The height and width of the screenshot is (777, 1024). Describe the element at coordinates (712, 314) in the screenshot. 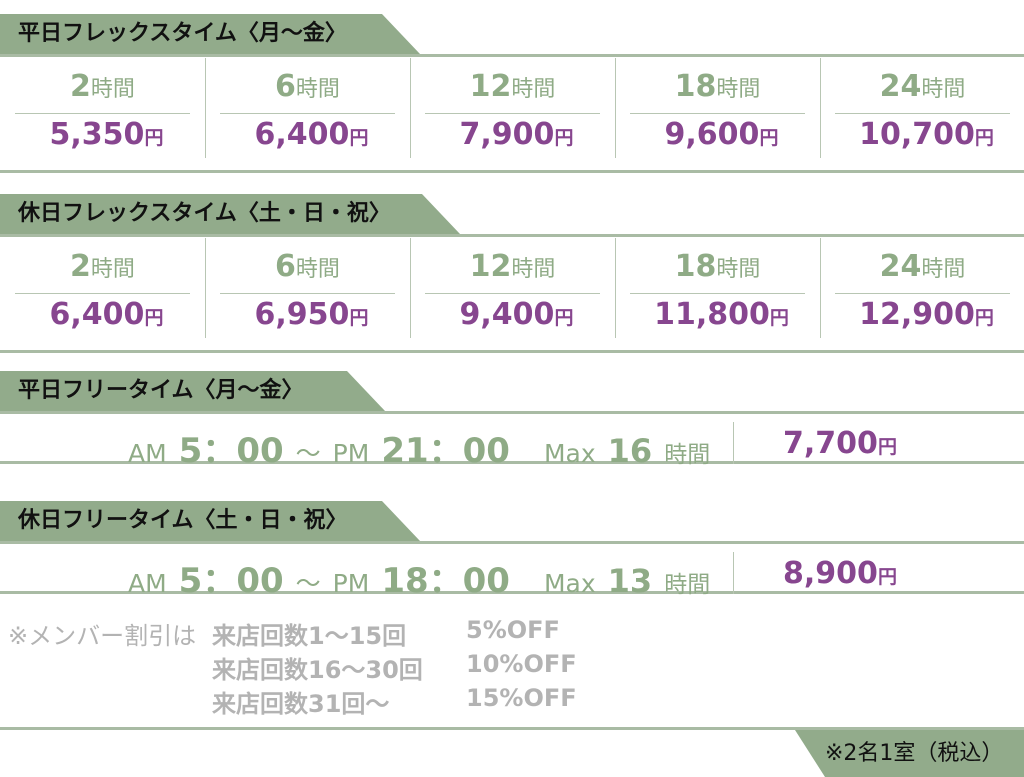

I see `price-number: 11,800` at that location.